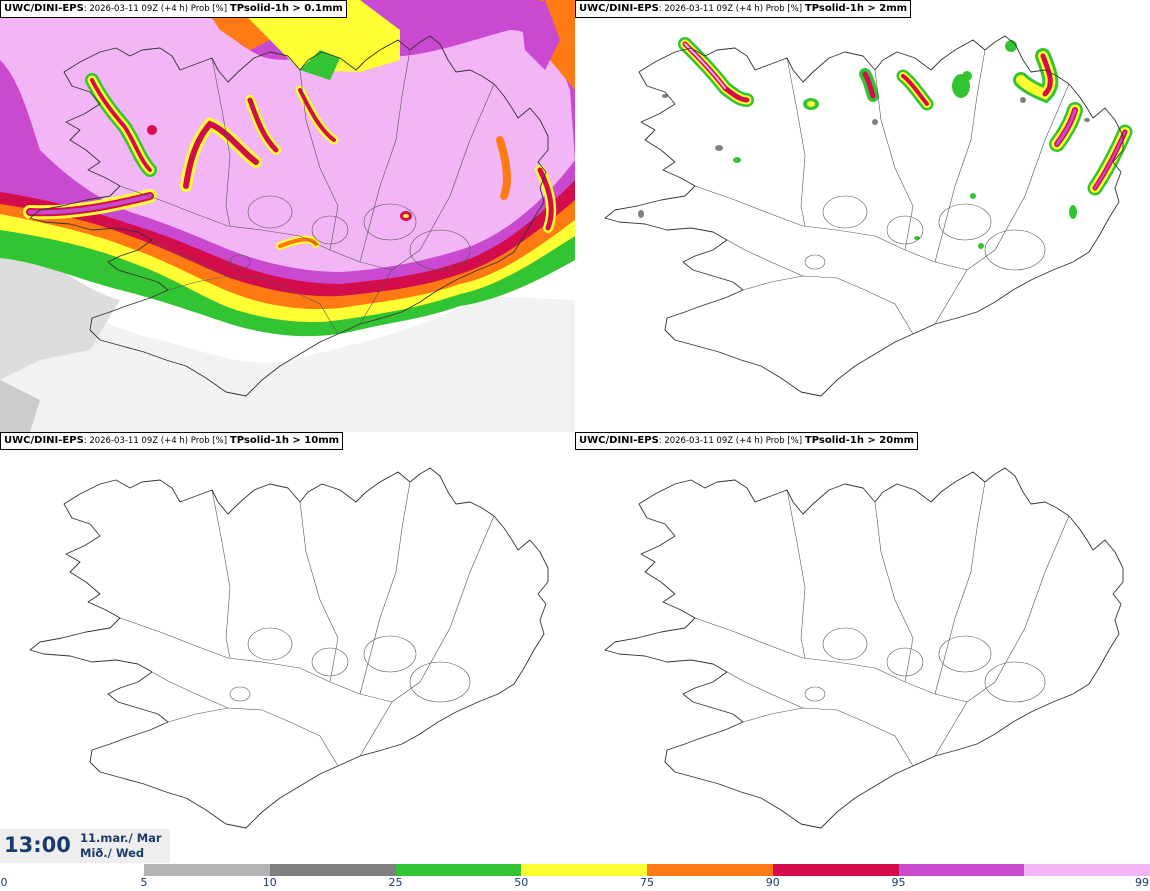 The image size is (1150, 891). Describe the element at coordinates (859, 440) in the screenshot. I see `variable-threshold: TPsolid-1h > 20mm` at that location.